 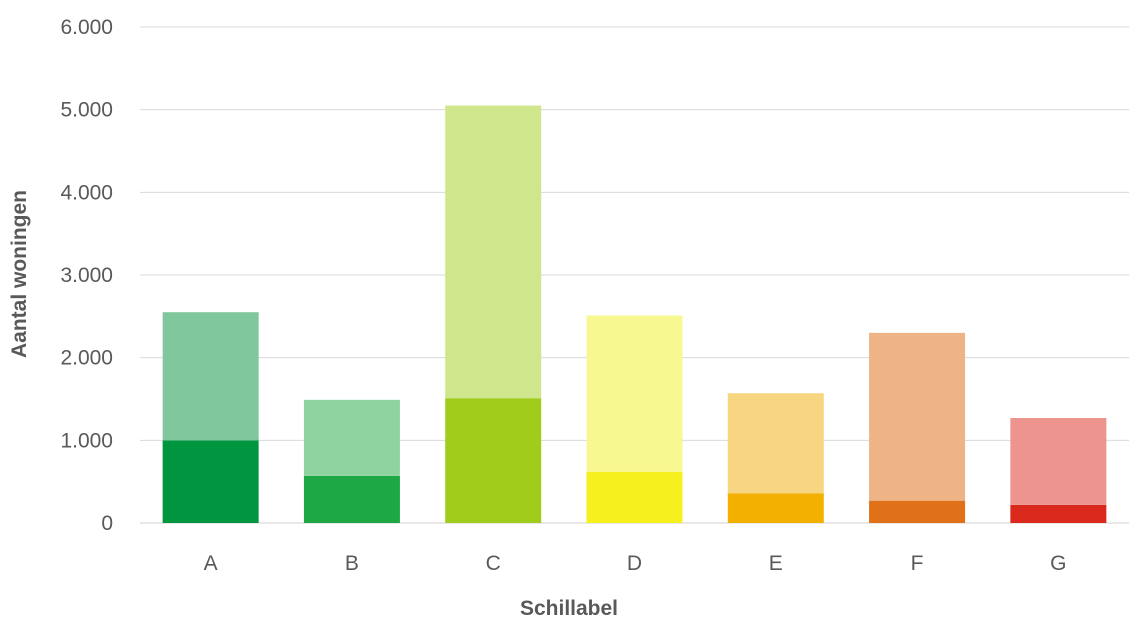 What do you see at coordinates (211, 563) in the screenshot?
I see `x-tick-label: A` at bounding box center [211, 563].